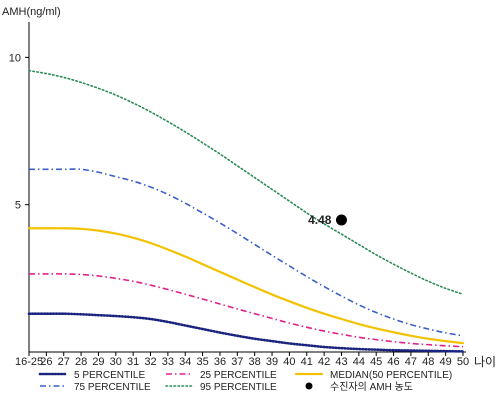 This screenshot has height=400, width=500. I want to click on x-tick-label: 42, so click(324, 362).